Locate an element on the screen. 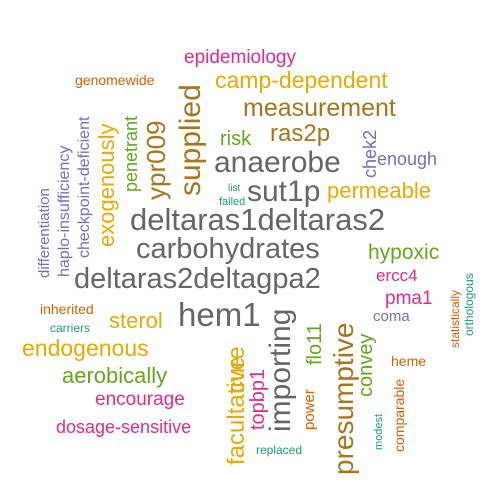 Image resolution: width=500 pixels, height=500 pixels. word-flo11: flo11 is located at coordinates (315, 344).